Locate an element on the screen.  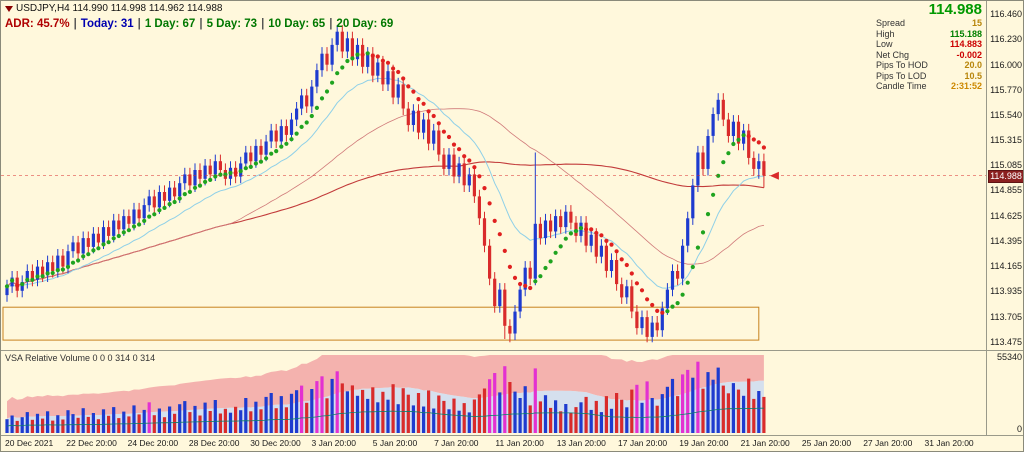
price-axis-label: 114.165 is located at coordinates (1006, 266).